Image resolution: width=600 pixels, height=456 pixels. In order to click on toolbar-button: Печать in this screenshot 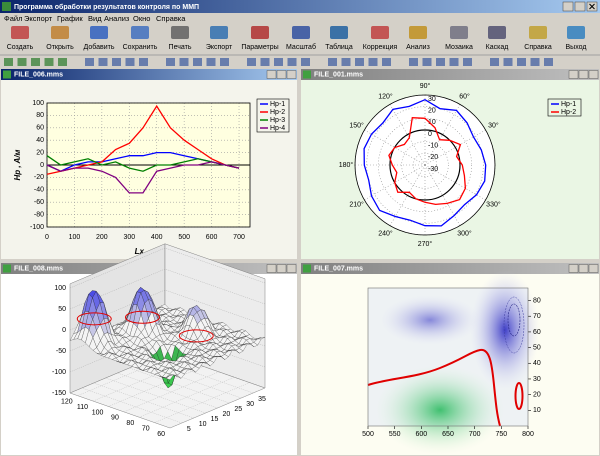, I will do `click(180, 47)`.